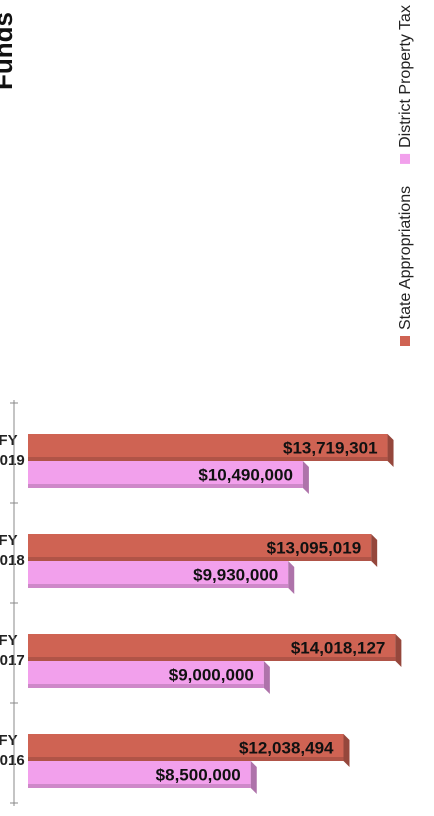 Image resolution: width=434 pixels, height=816 pixels. I want to click on data-label-state-0: $13,719,301, so click(330, 448).